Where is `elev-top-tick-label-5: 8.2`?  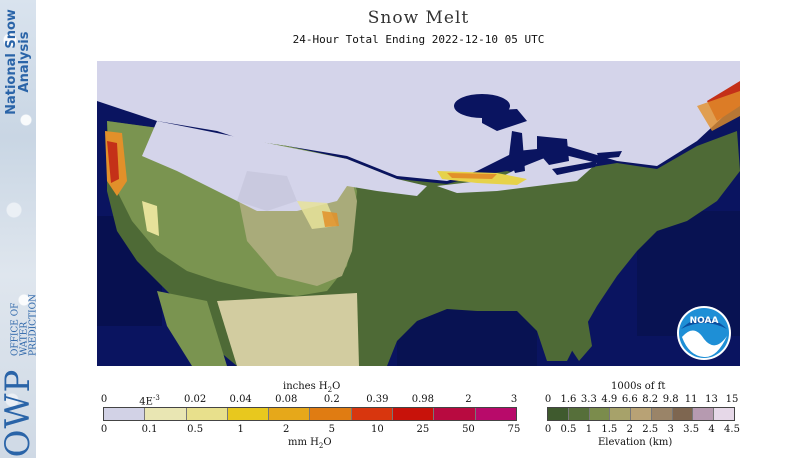 elev-top-tick-label-5: 8.2 is located at coordinates (650, 399).